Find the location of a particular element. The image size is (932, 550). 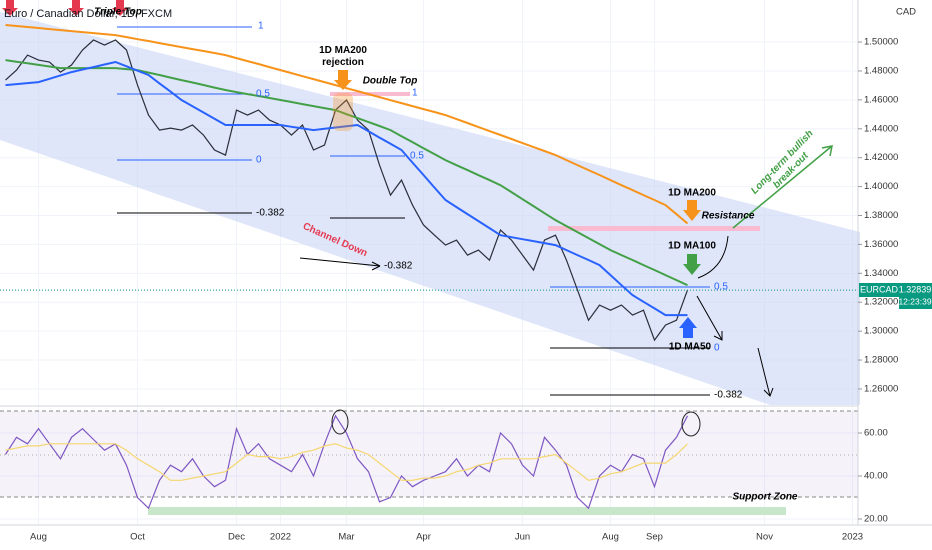

series-line is located at coordinates (346, 462).